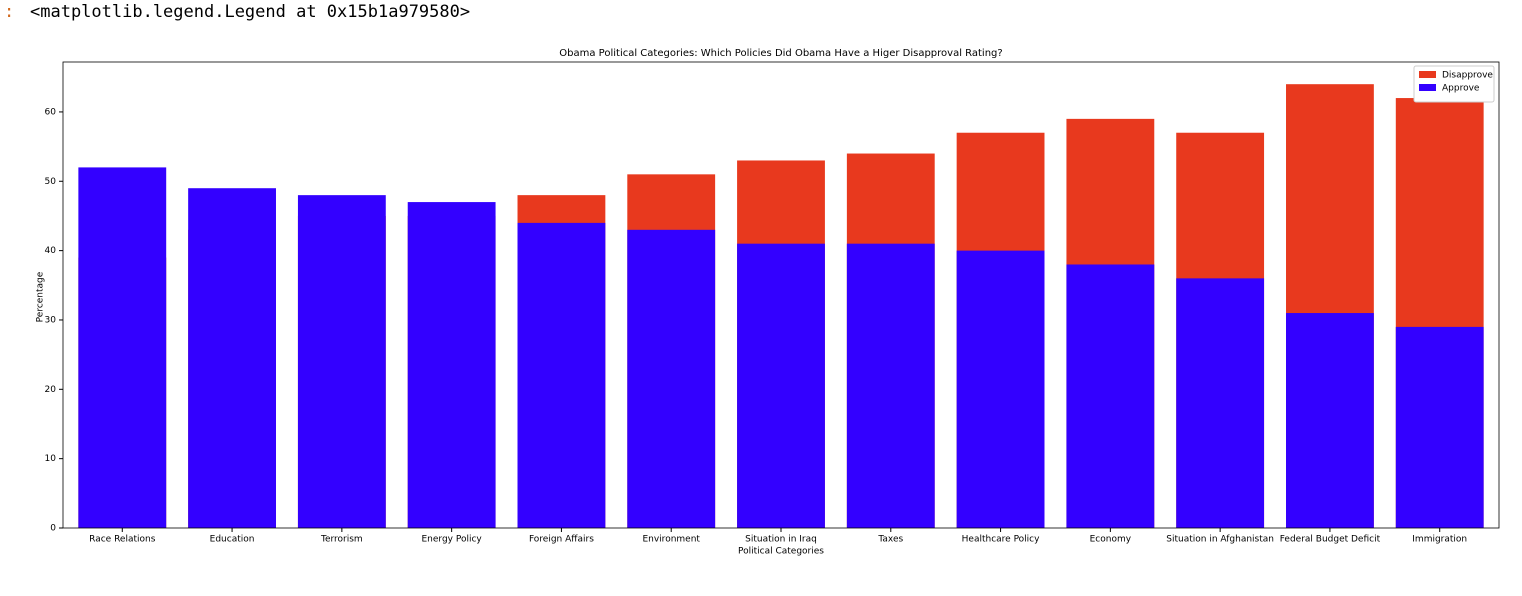 The width and height of the screenshot is (1522, 596). What do you see at coordinates (41, 296) in the screenshot?
I see `y-axis-label: Percentage` at bounding box center [41, 296].